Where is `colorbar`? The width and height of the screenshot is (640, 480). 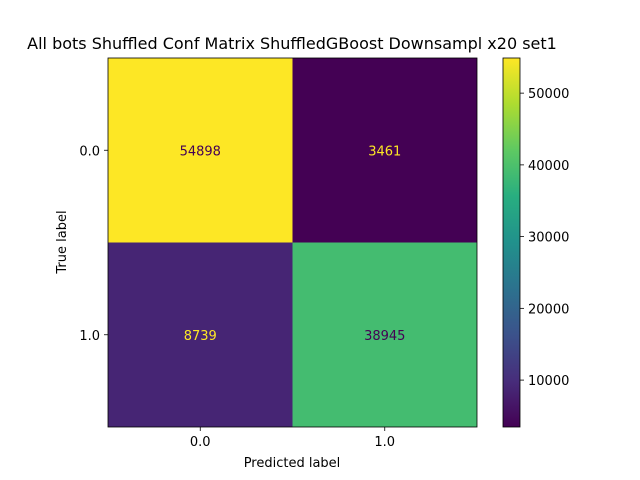 colorbar is located at coordinates (511, 242).